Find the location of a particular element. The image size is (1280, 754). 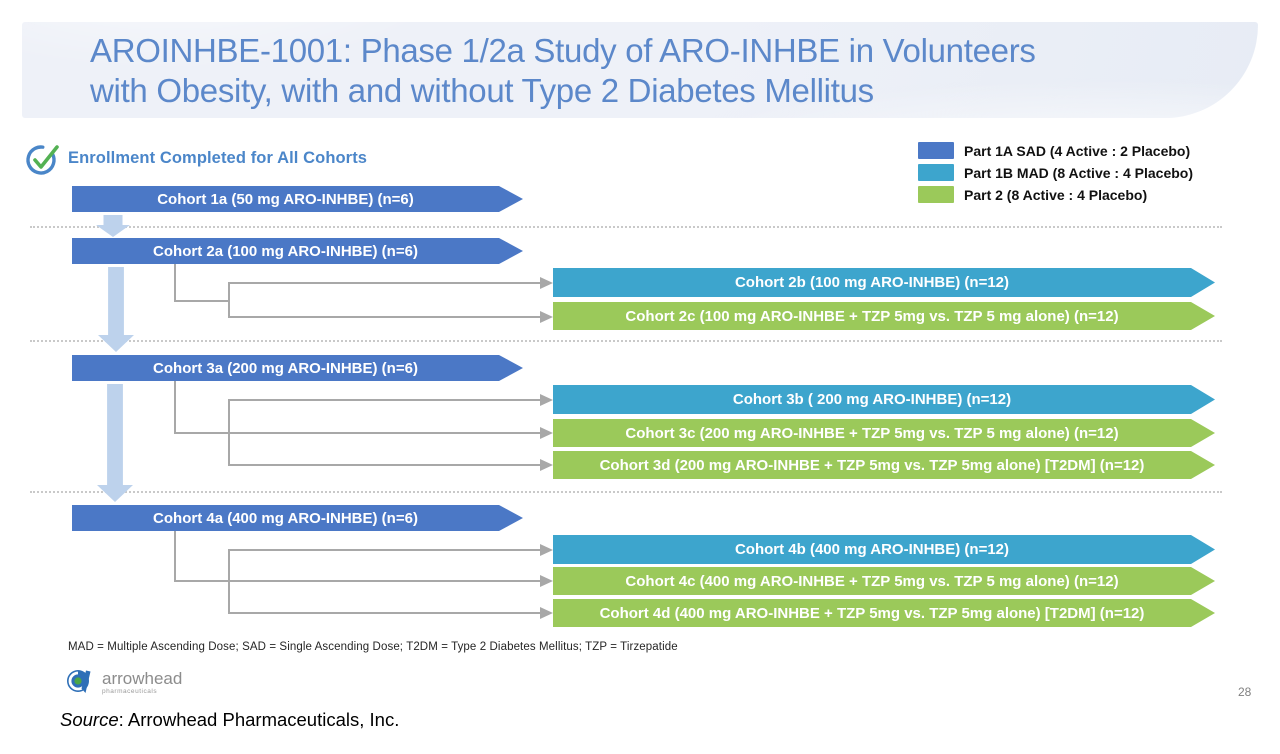

logo-name: arrowhead is located at coordinates (142, 678).